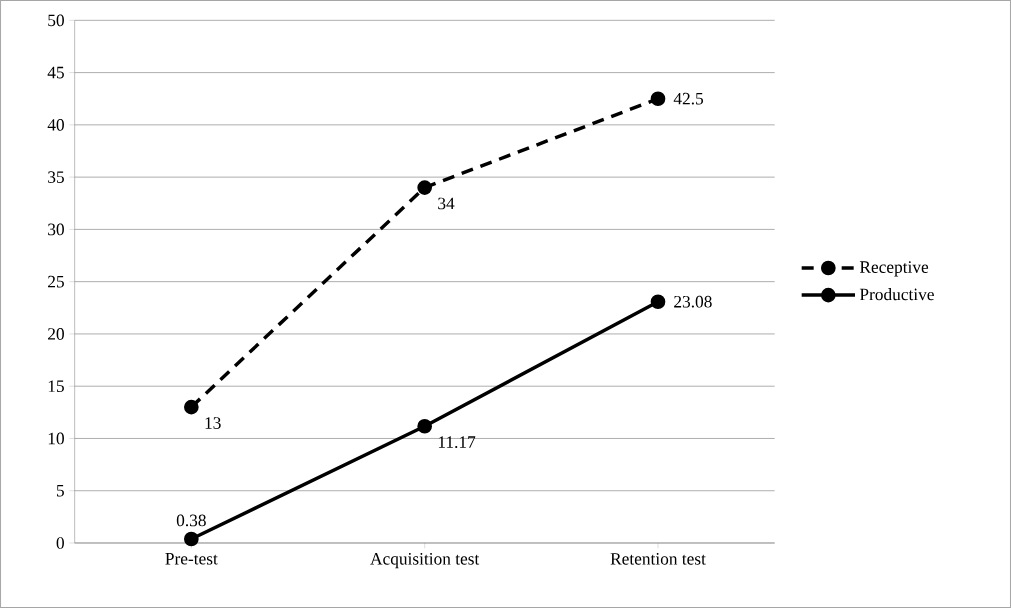 Image resolution: width=1011 pixels, height=608 pixels. I want to click on y-tick-label: 30, so click(56, 229).